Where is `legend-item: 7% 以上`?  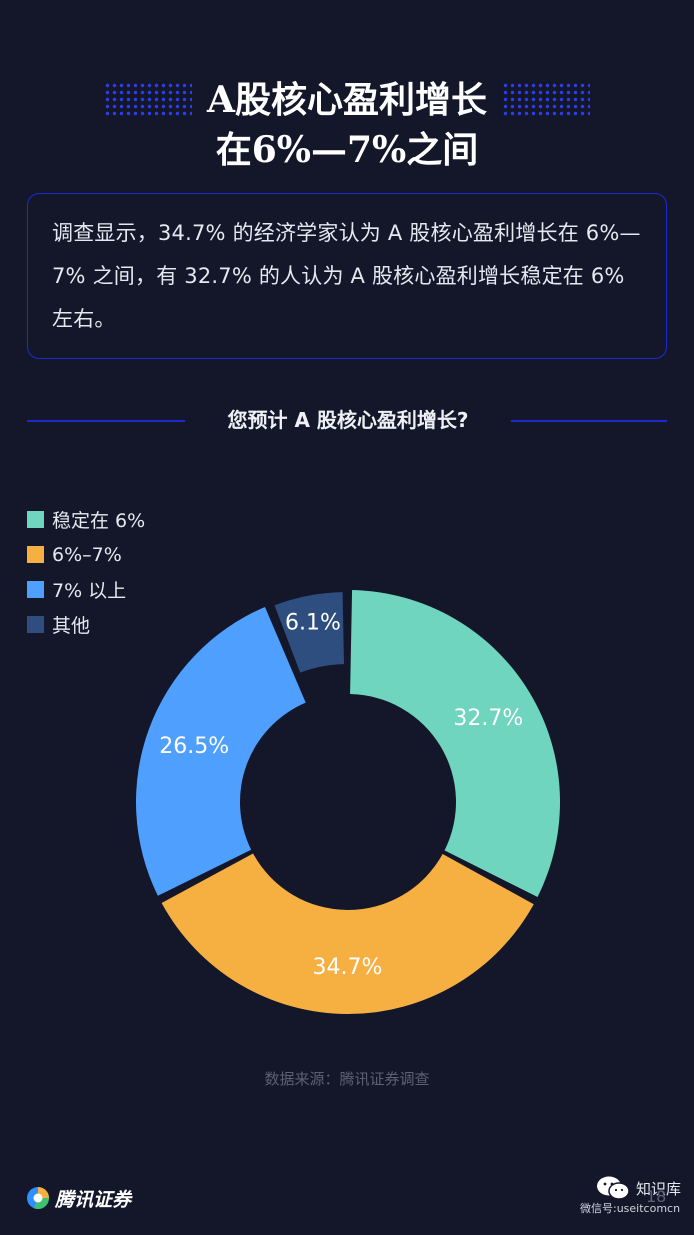 legend-item: 7% 以上 is located at coordinates (127, 589).